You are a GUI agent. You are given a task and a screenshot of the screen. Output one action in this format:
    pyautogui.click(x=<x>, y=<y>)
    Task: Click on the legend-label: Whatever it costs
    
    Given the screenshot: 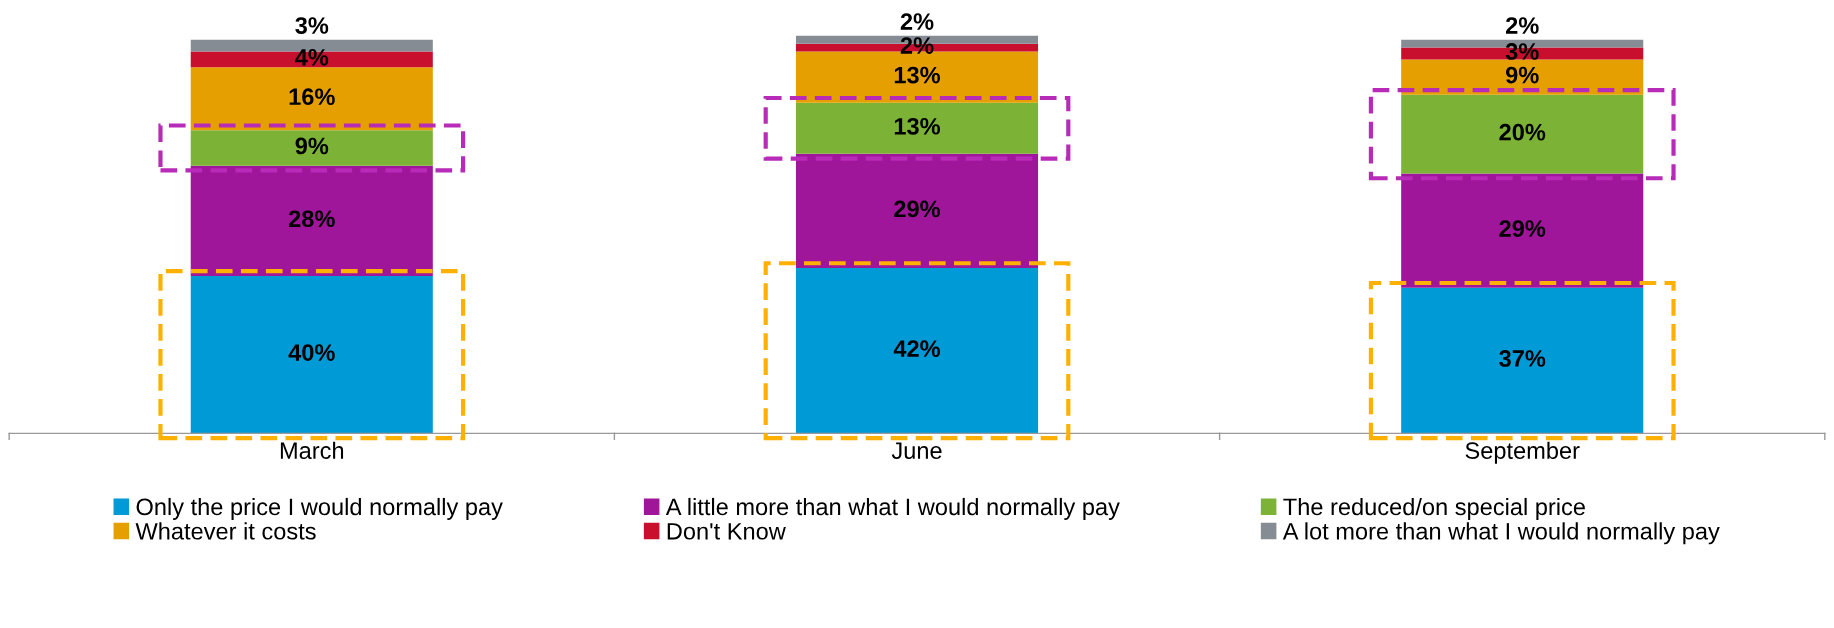 What is the action you would take?
    pyautogui.click(x=225, y=531)
    